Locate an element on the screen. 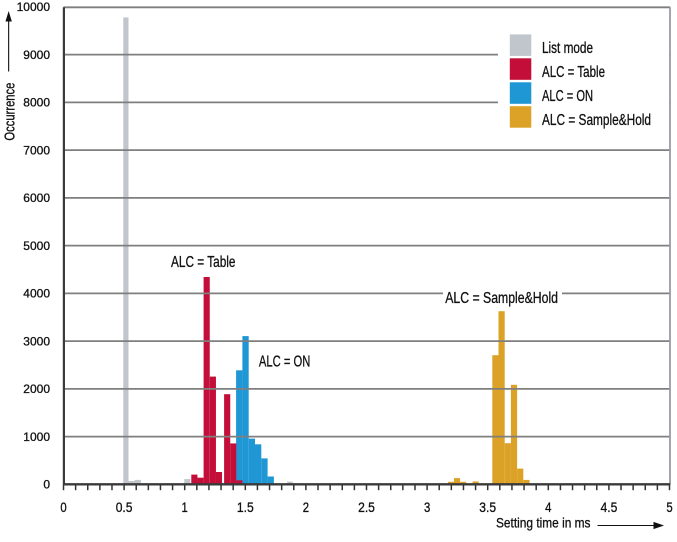  svg-text: 2000 is located at coordinates (36, 389).